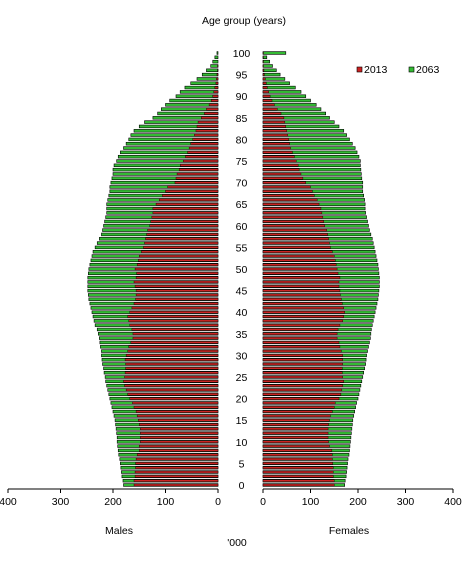  What do you see at coordinates (358, 502) in the screenshot?
I see `females-x-tick-label-200: 200` at bounding box center [358, 502].